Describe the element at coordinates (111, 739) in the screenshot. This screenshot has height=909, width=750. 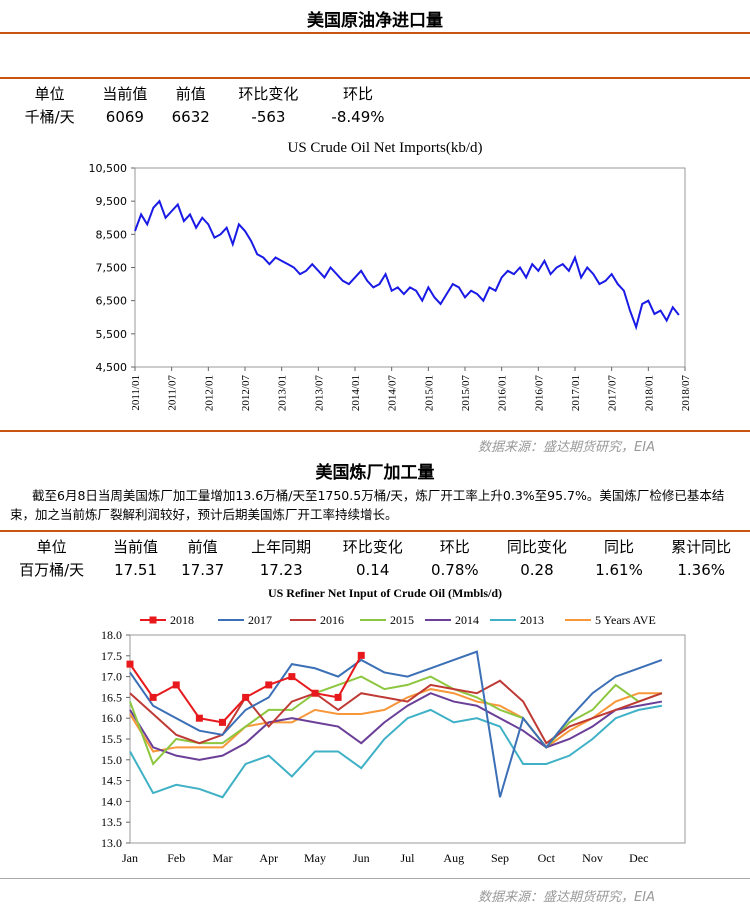
I see `y-tick-label: 15.5` at that location.